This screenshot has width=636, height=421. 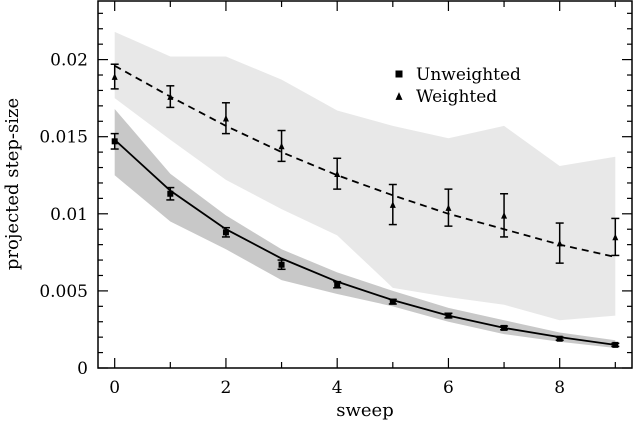 I want to click on x-tick-label: 4, so click(x=337, y=388).